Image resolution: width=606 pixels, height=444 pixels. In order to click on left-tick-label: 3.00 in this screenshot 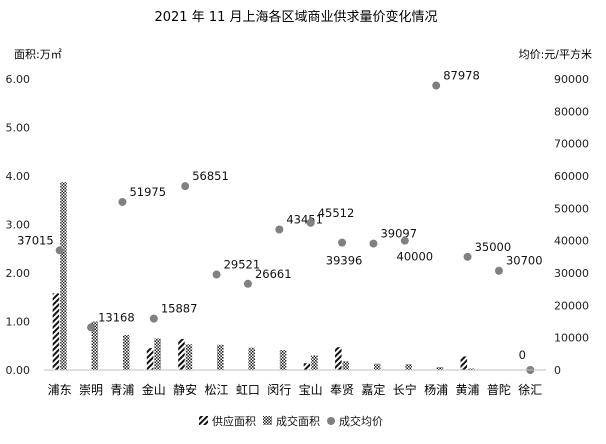, I will do `click(18, 225)`.